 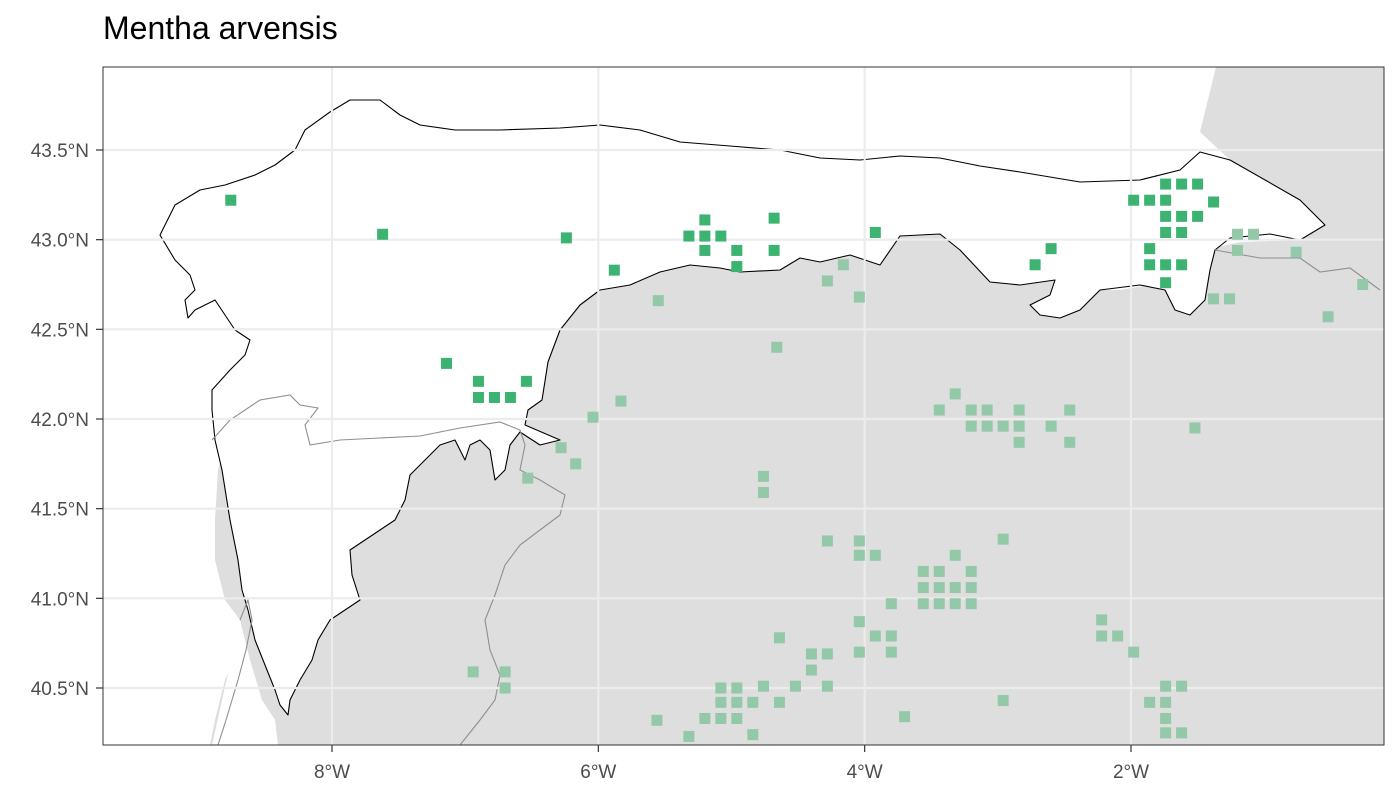 I want to click on y-tick-label: 41.0°N, so click(x=60, y=599).